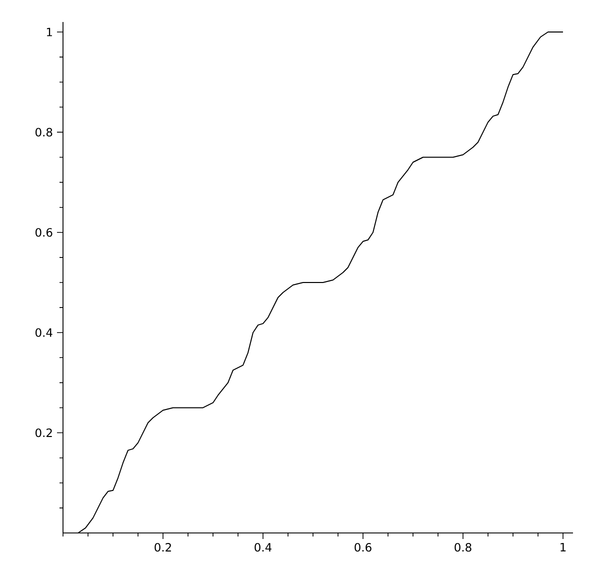  I want to click on x-tick-label: 0.8, so click(463, 547).